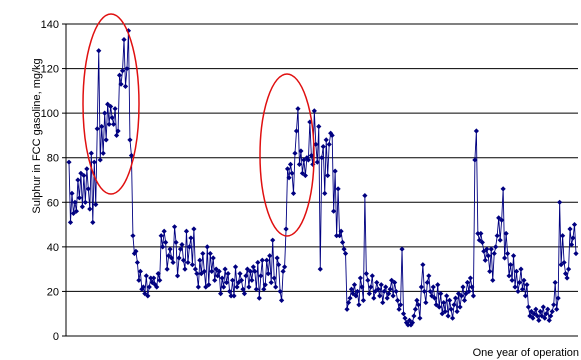 The width and height of the screenshot is (581, 360). I want to click on y-tick-label: 120, so click(50, 70).